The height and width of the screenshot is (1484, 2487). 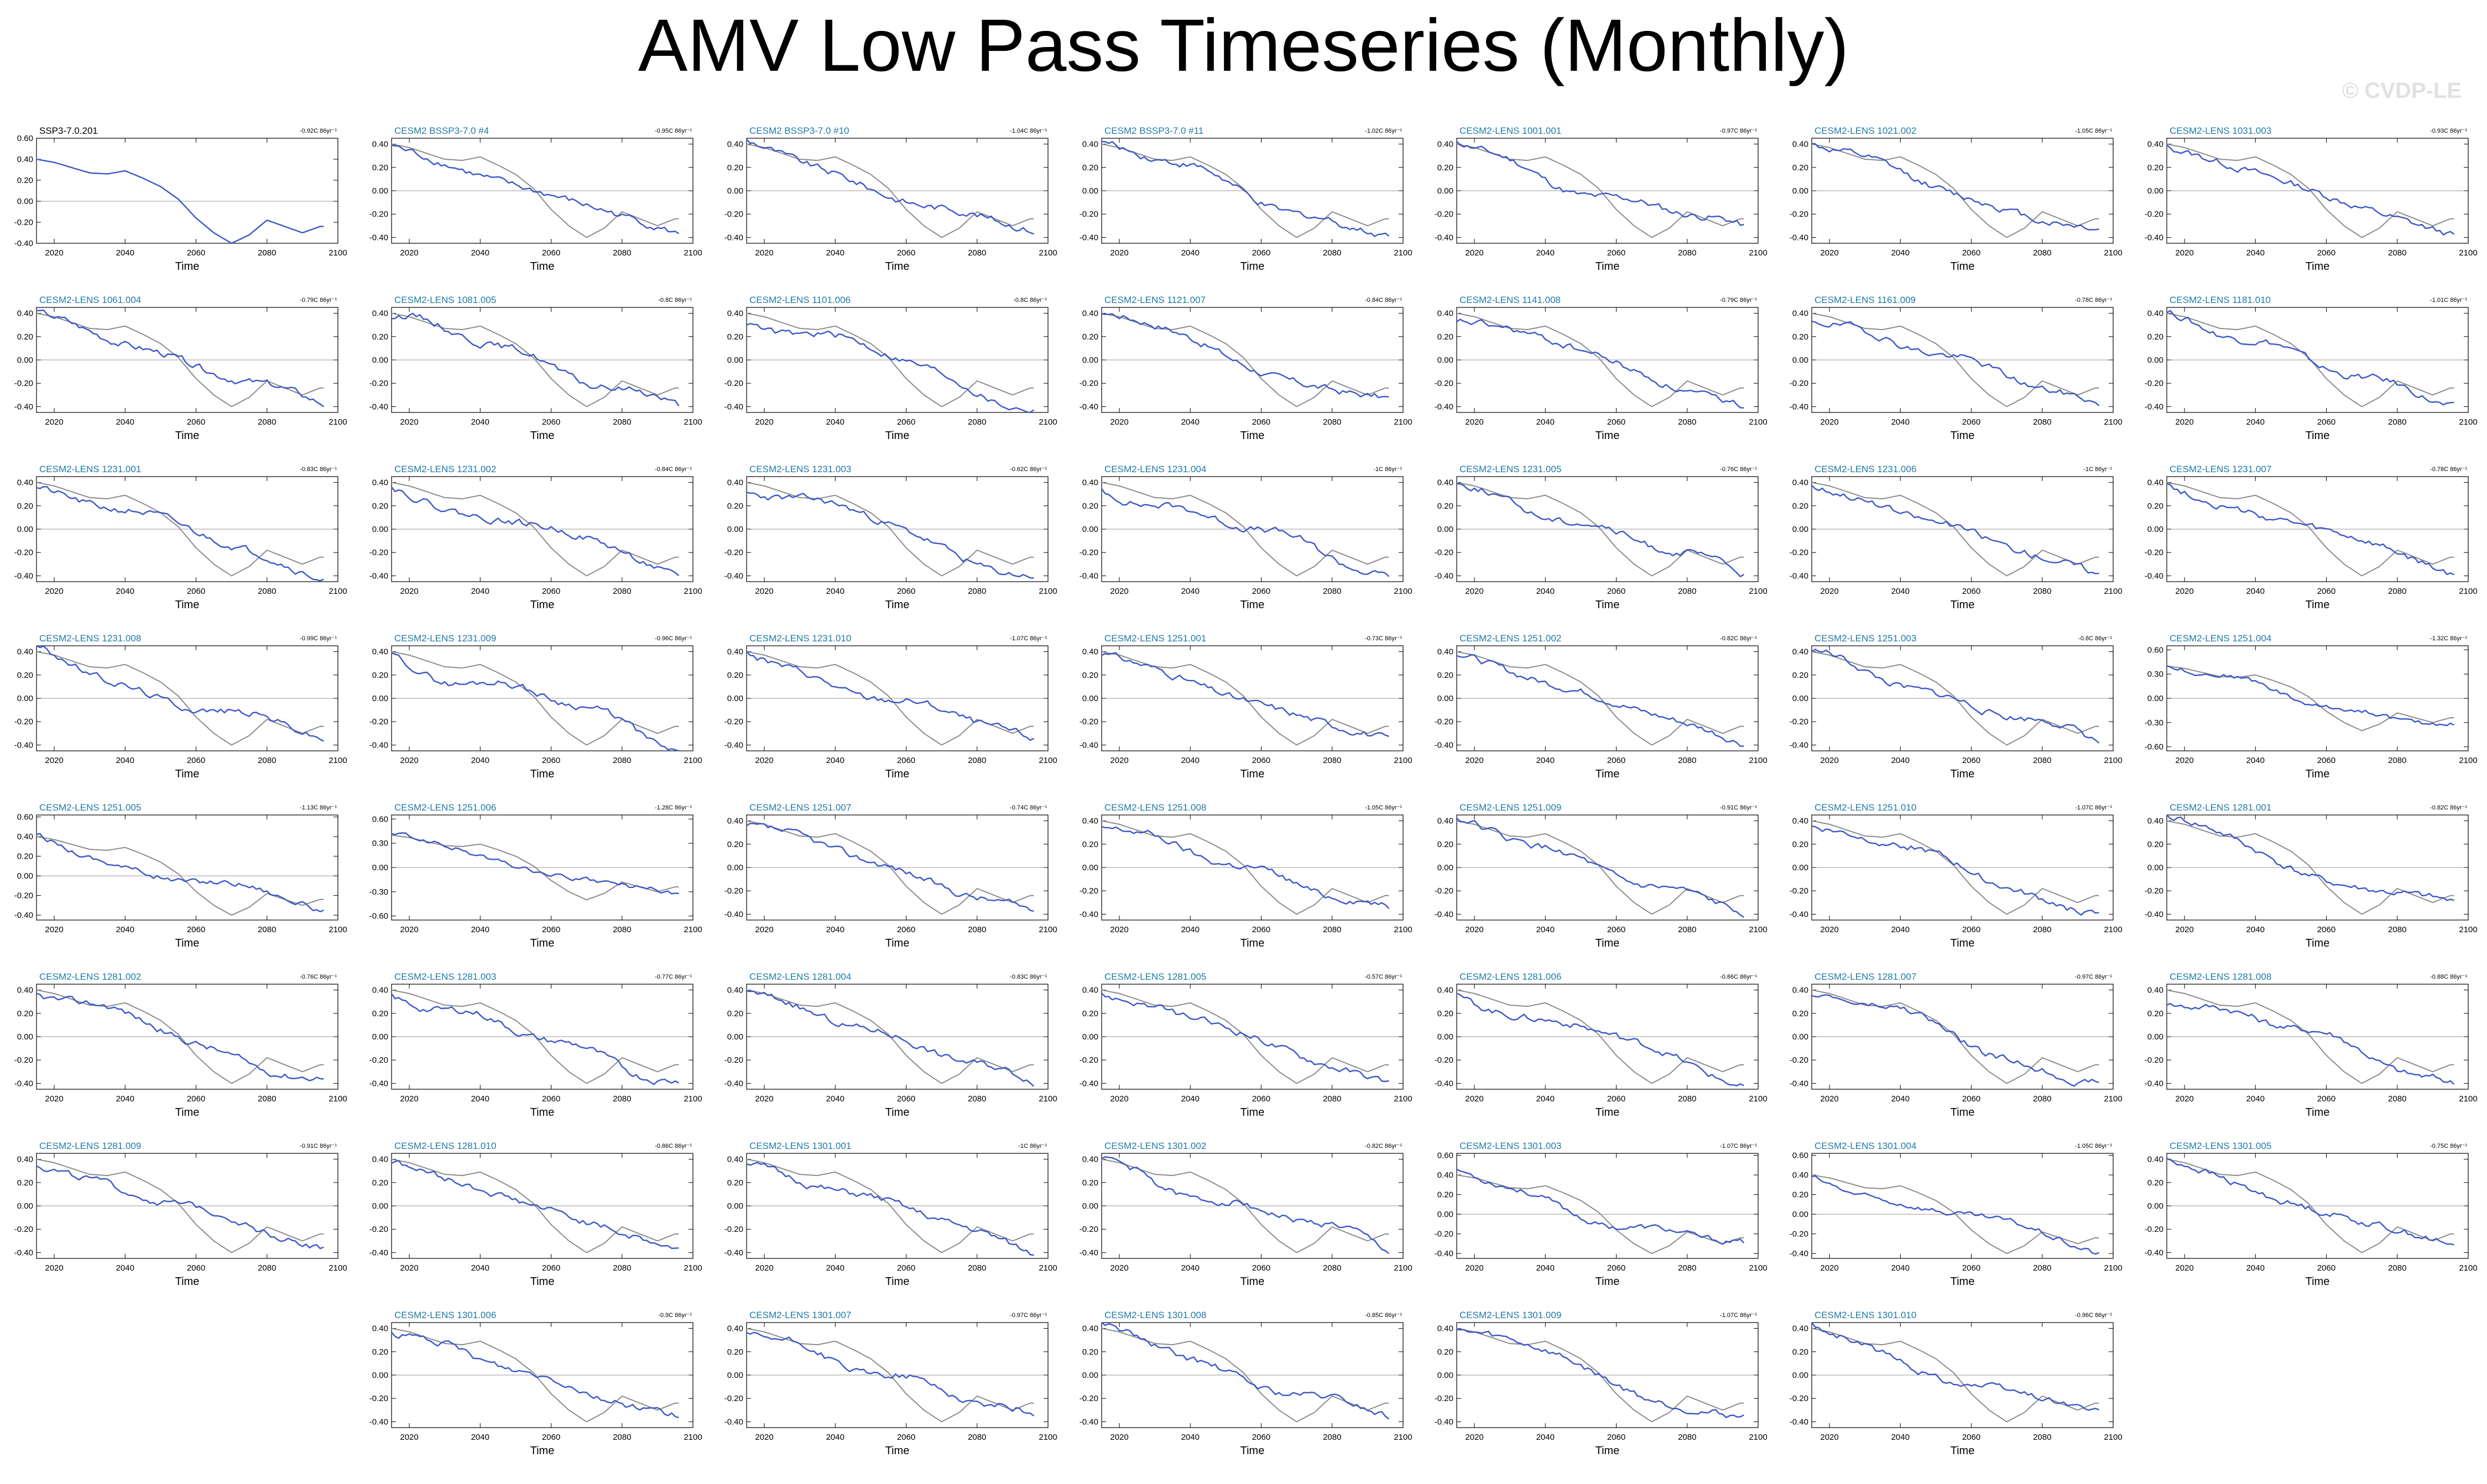 I want to click on y-tick-label: -0.30, so click(x=2154, y=723).